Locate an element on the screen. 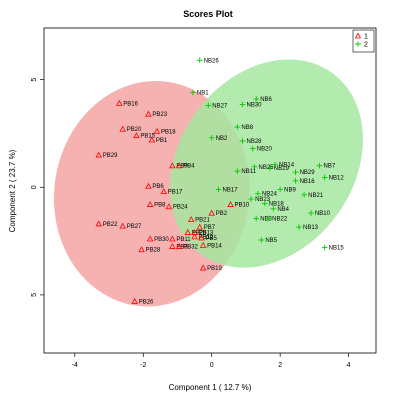 Image resolution: width=400 pixels, height=400 pixels. point-label-PB20: PB20 is located at coordinates (134, 130).